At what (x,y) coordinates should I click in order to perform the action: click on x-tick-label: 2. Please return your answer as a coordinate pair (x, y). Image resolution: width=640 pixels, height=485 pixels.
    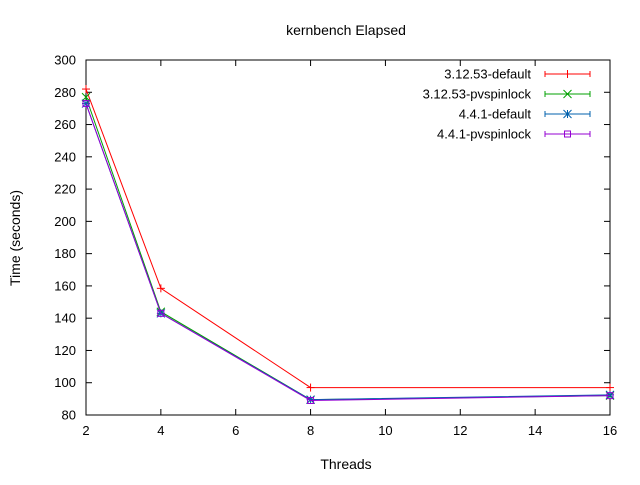
    Looking at the image, I should click on (85, 430).